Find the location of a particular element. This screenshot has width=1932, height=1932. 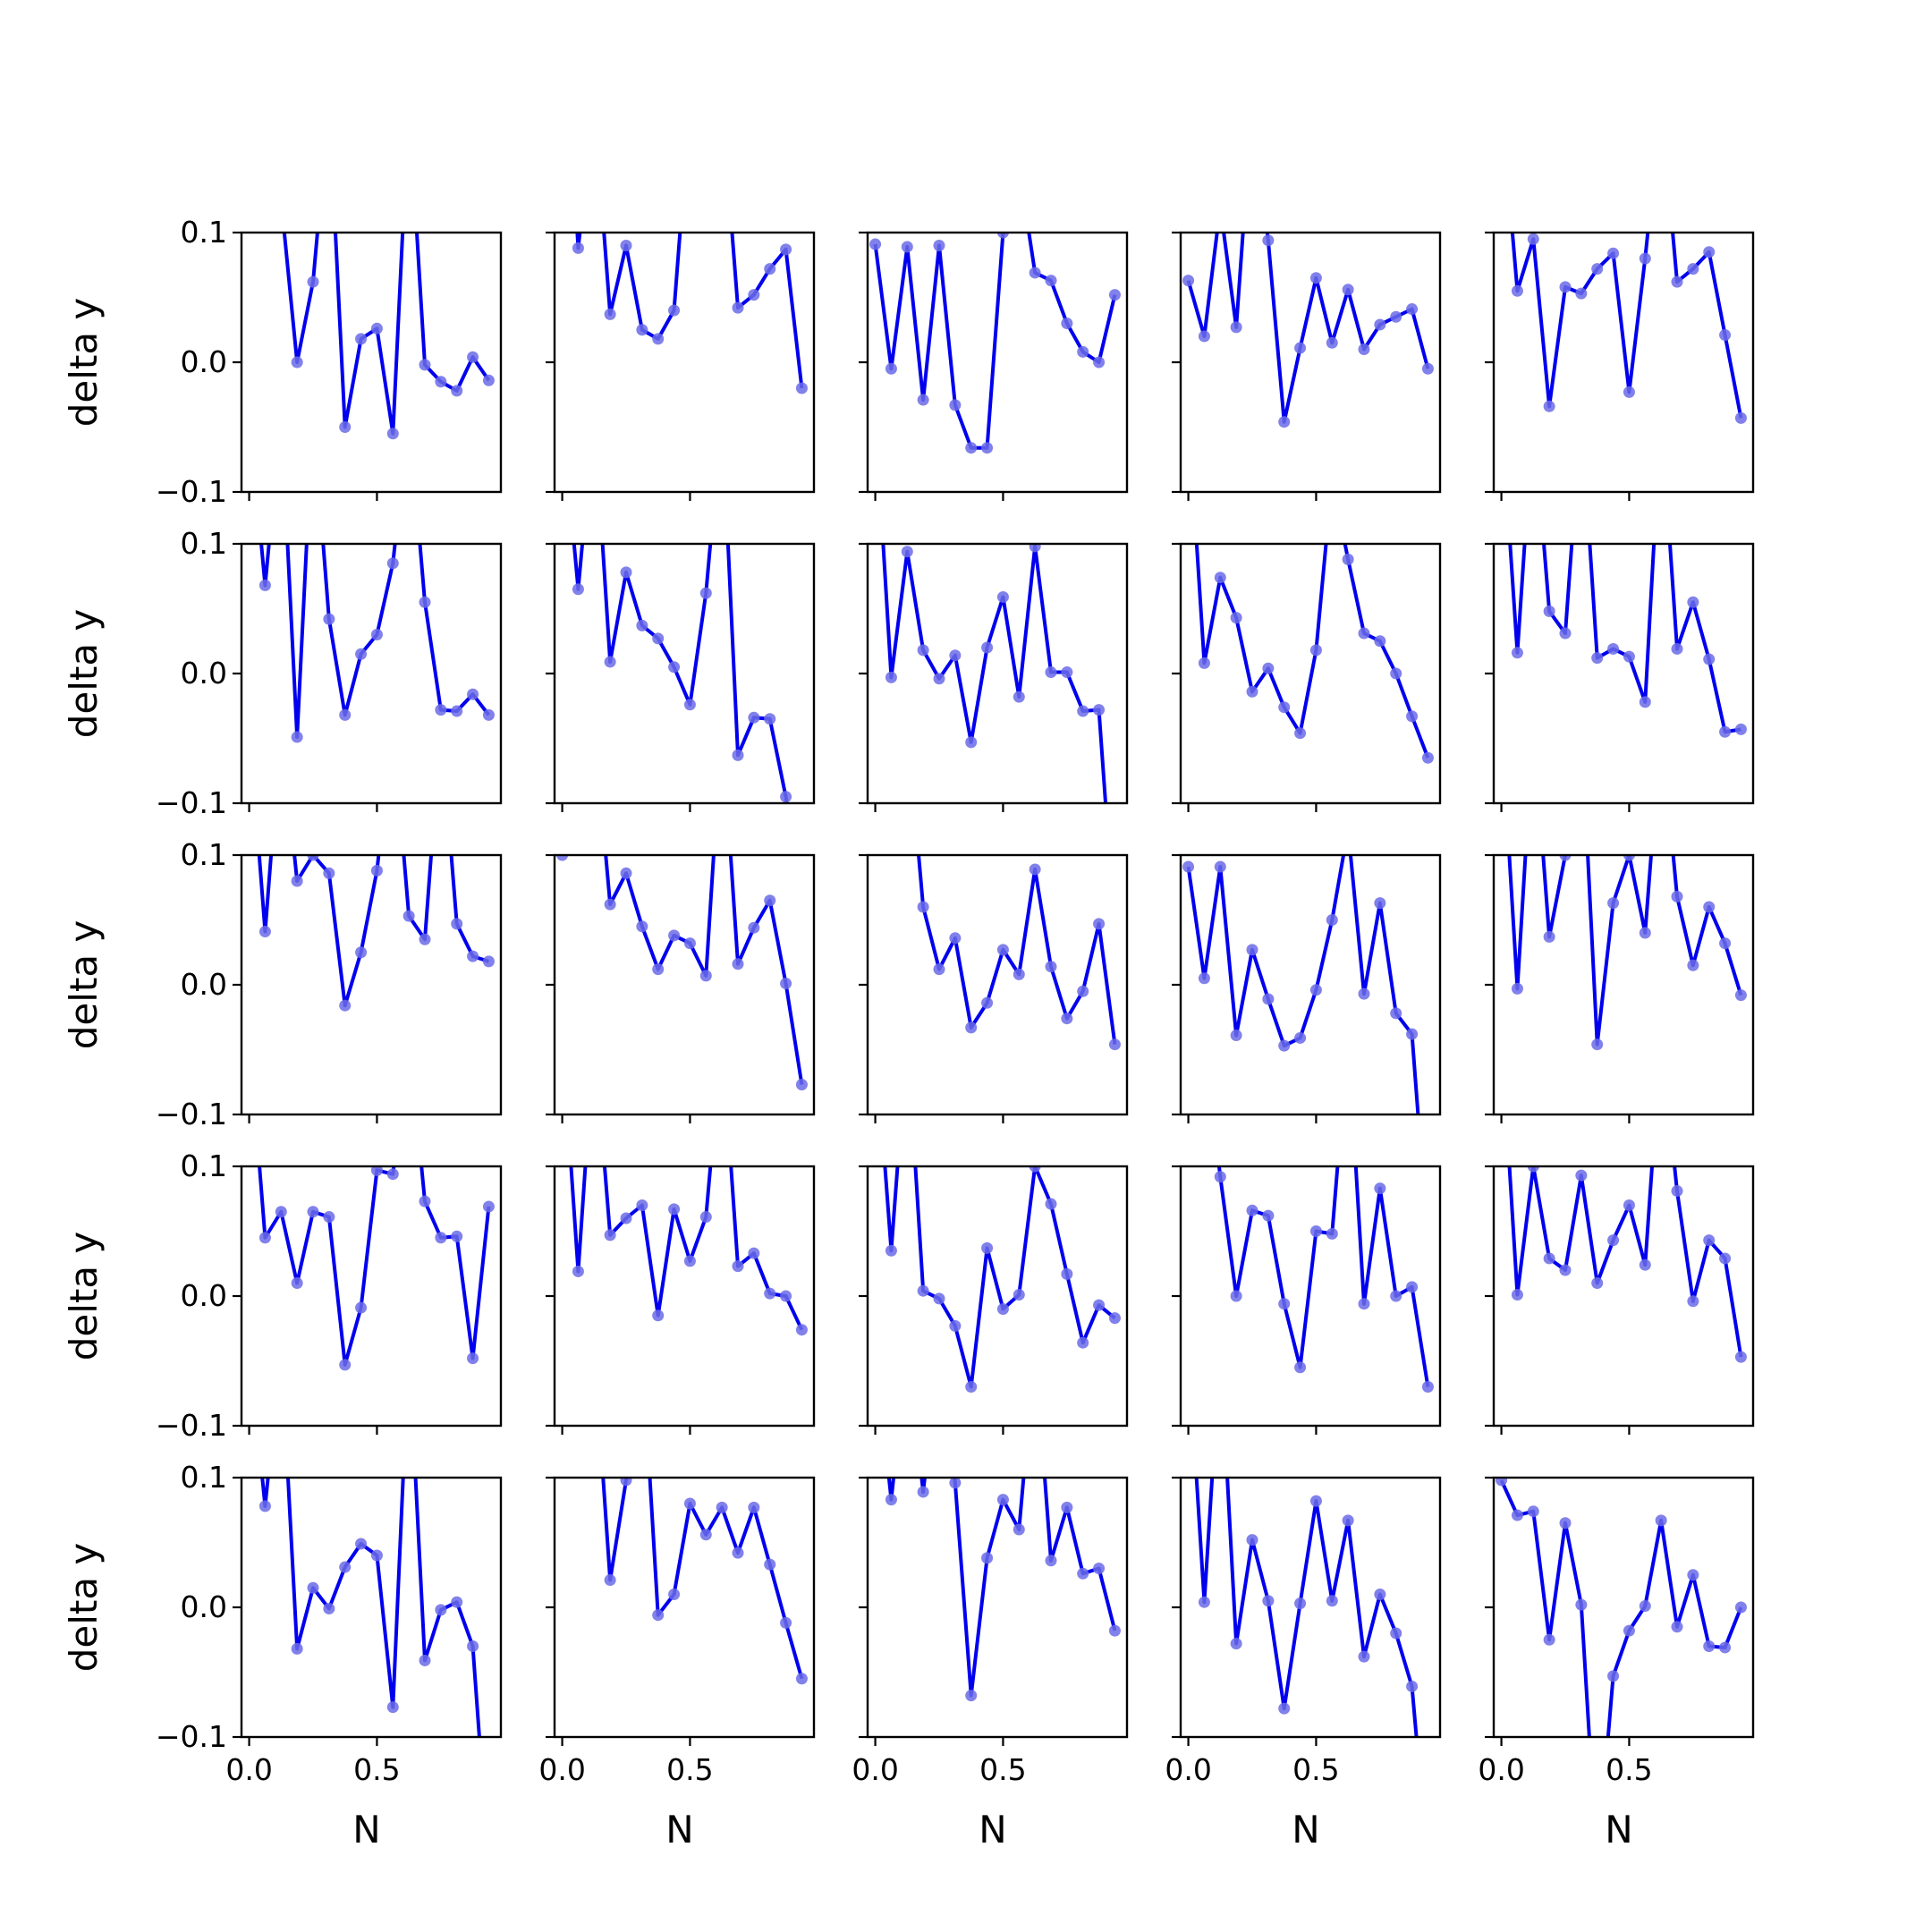

panel-r1-c3 is located at coordinates (994, 366).